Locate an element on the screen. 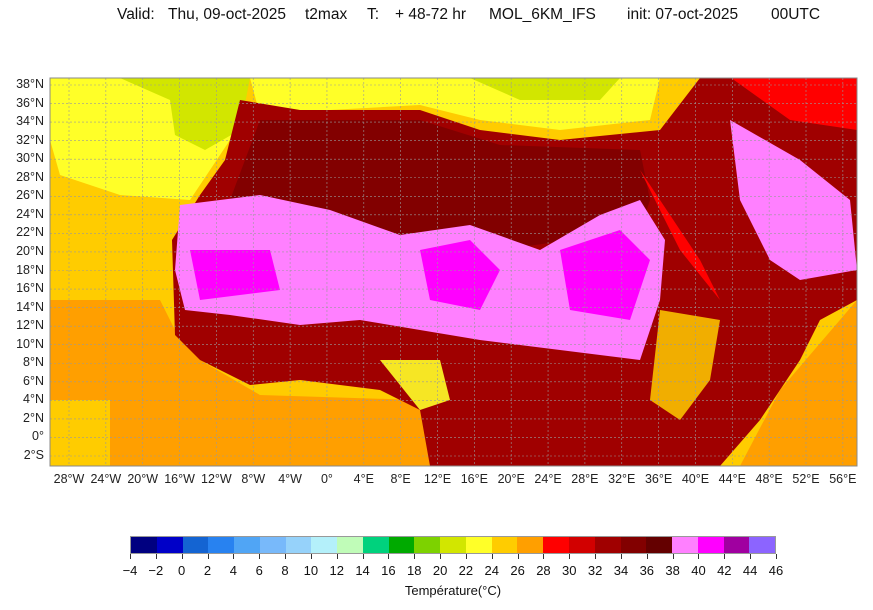  lat-label: 22°N is located at coordinates (30, 232).